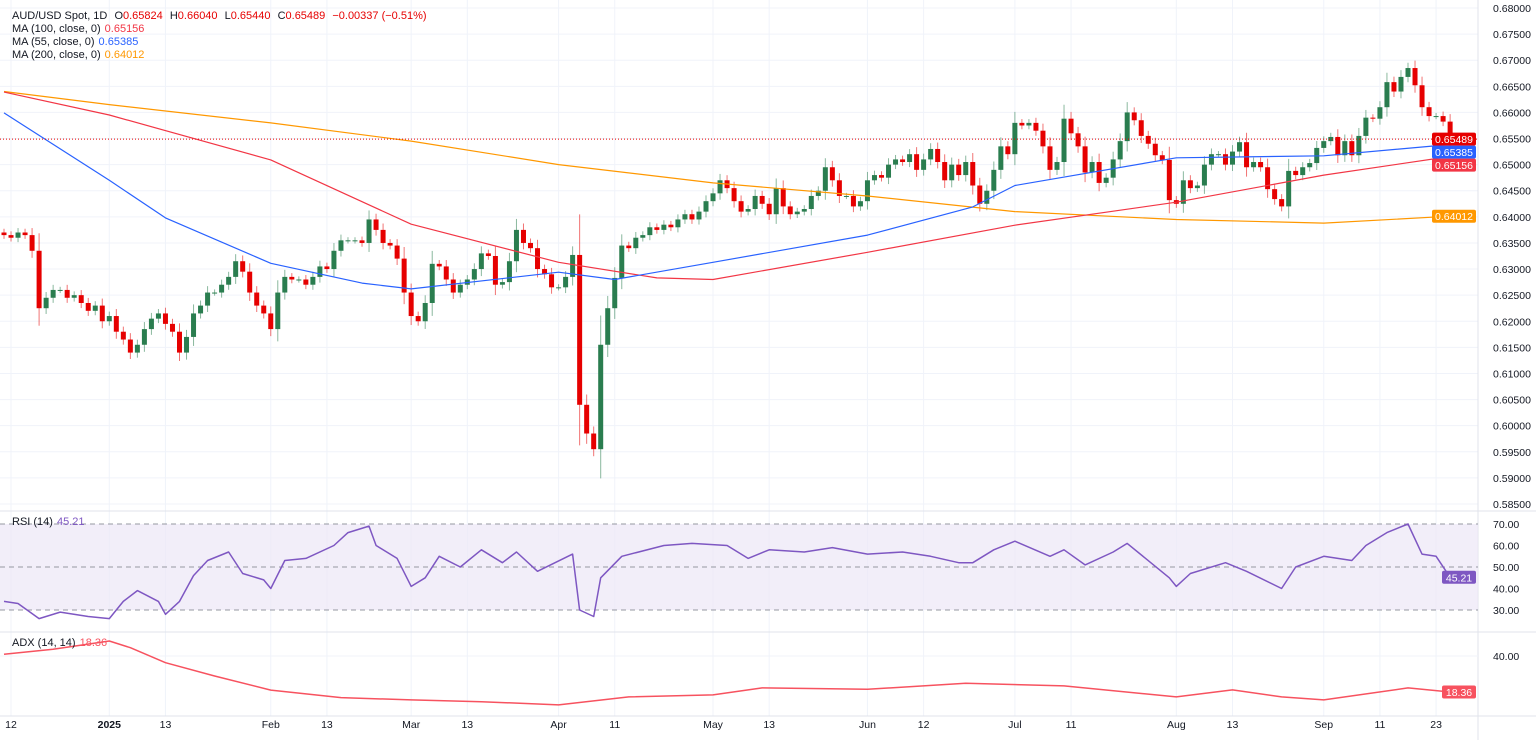  What do you see at coordinates (118, 16) in the screenshot?
I see `open-label: O` at bounding box center [118, 16].